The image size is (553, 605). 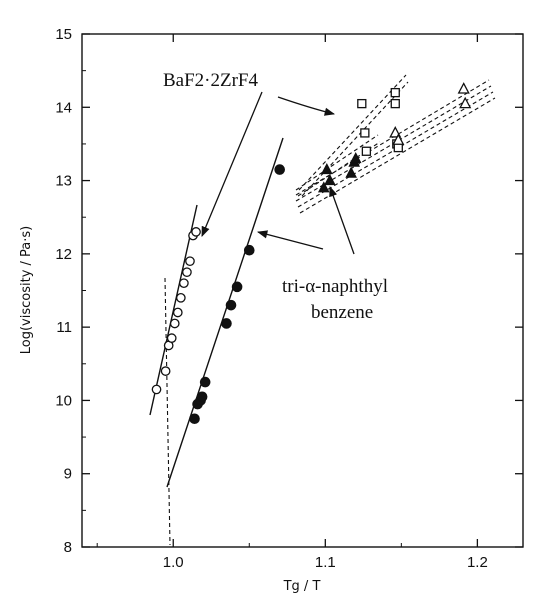 I want to click on y-tick-label: 14, so click(x=63, y=107).